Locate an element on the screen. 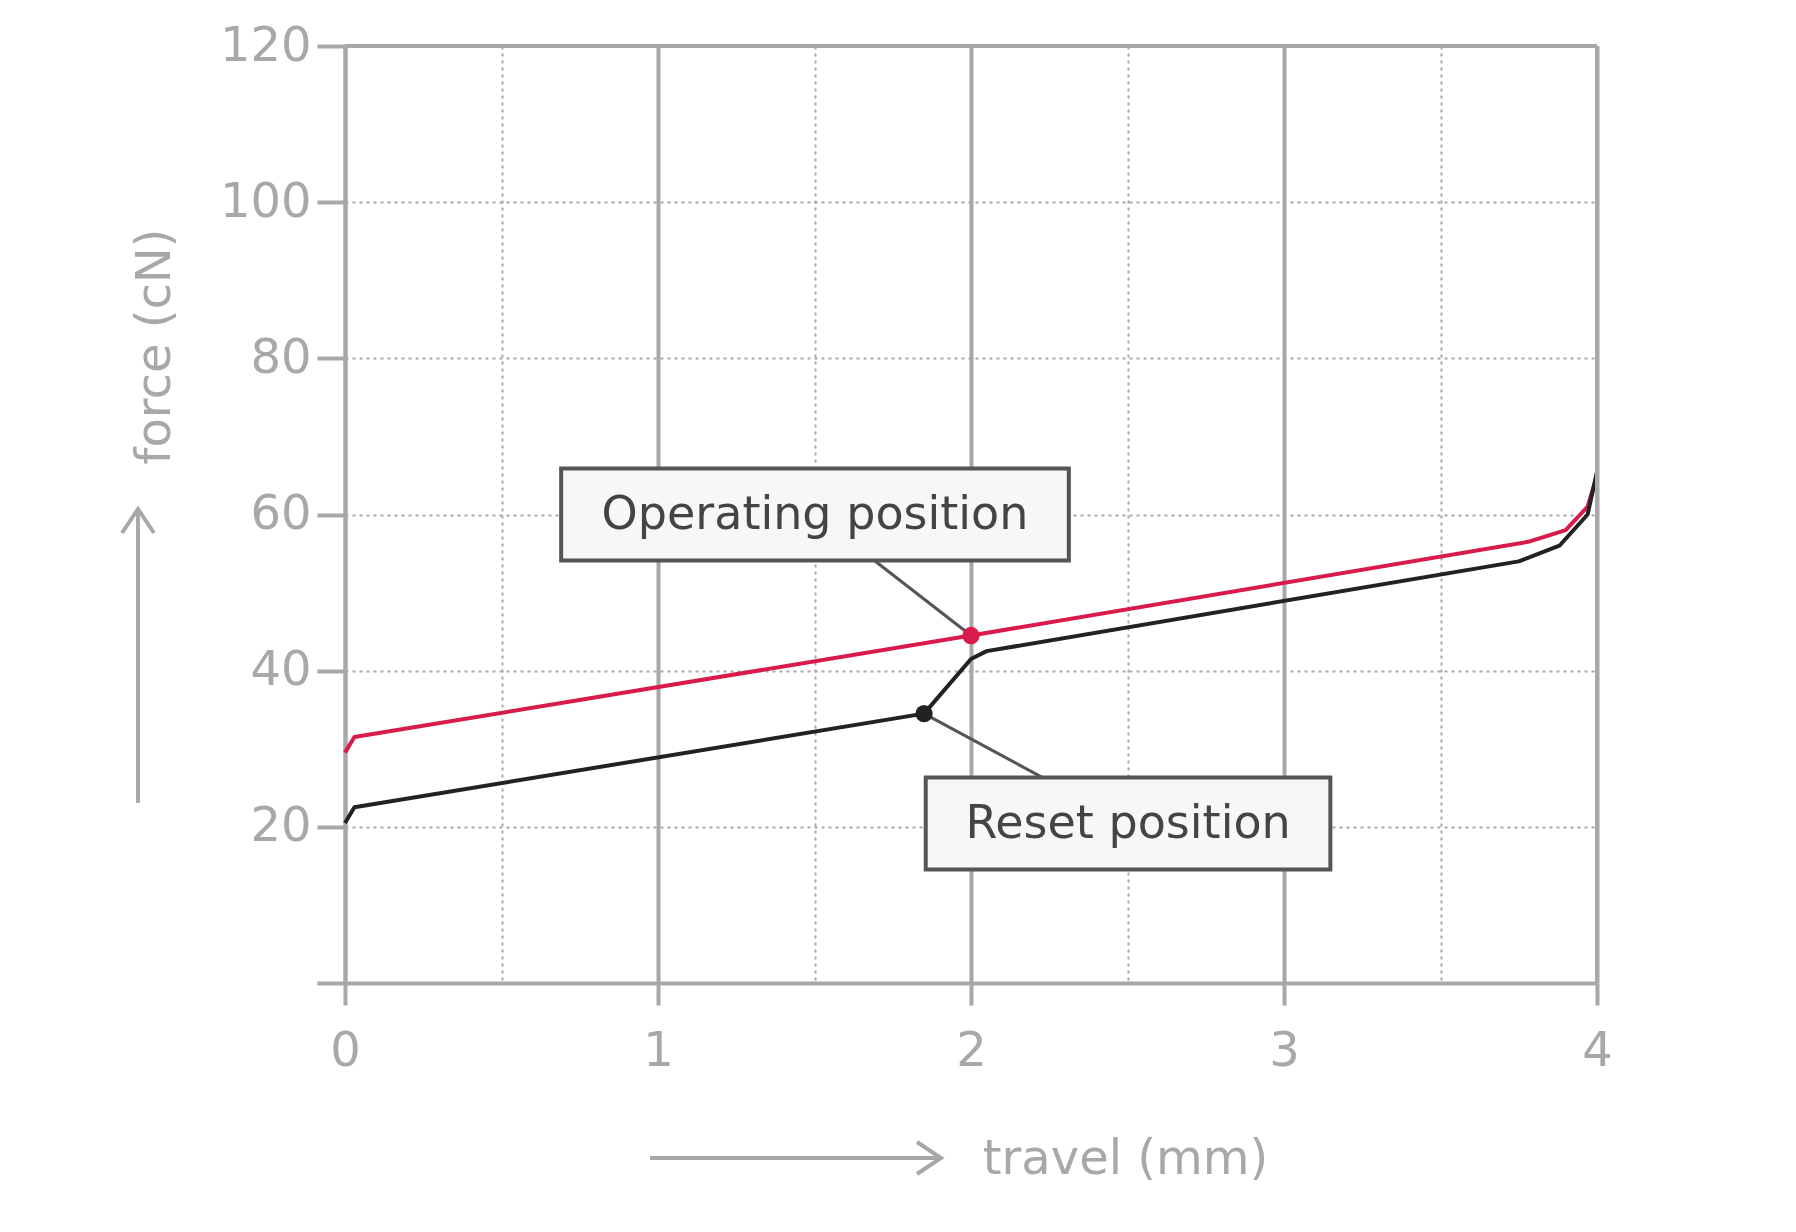  annotation: Operating position is located at coordinates (815, 512).